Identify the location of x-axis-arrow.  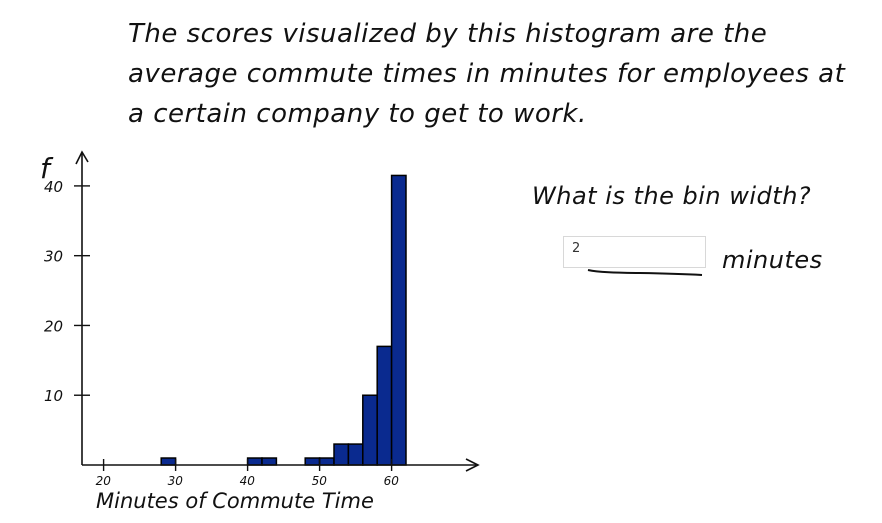
(472, 465).